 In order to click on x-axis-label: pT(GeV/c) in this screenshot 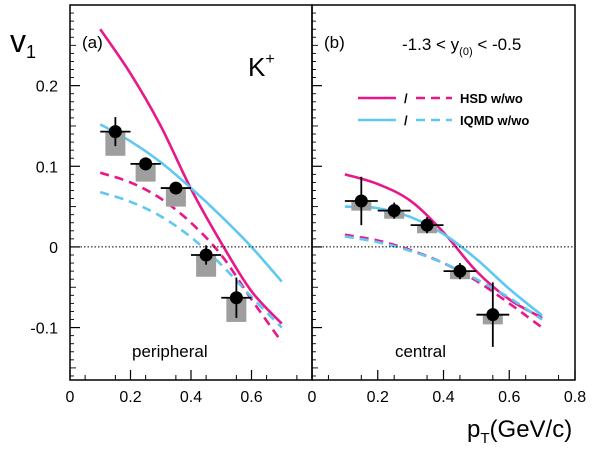, I will do `click(519, 431)`.